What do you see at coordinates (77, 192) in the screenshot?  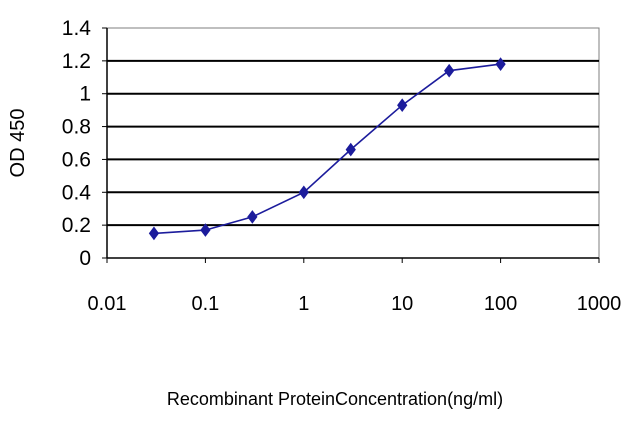 I see `y-tick-label: 0.4` at bounding box center [77, 192].